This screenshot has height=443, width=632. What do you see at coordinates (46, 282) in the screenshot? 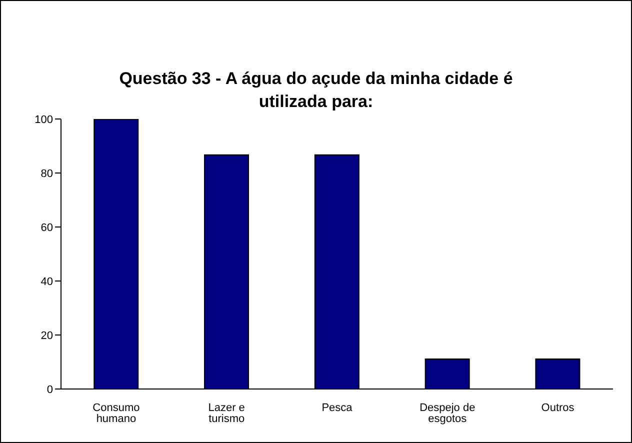
I see `y-tick-label: 40` at bounding box center [46, 282].